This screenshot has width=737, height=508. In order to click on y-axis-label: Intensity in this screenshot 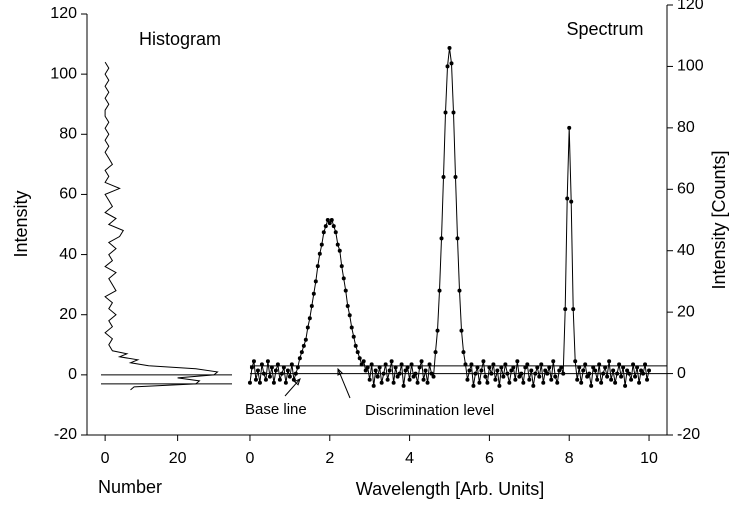, I will do `click(21, 223)`.